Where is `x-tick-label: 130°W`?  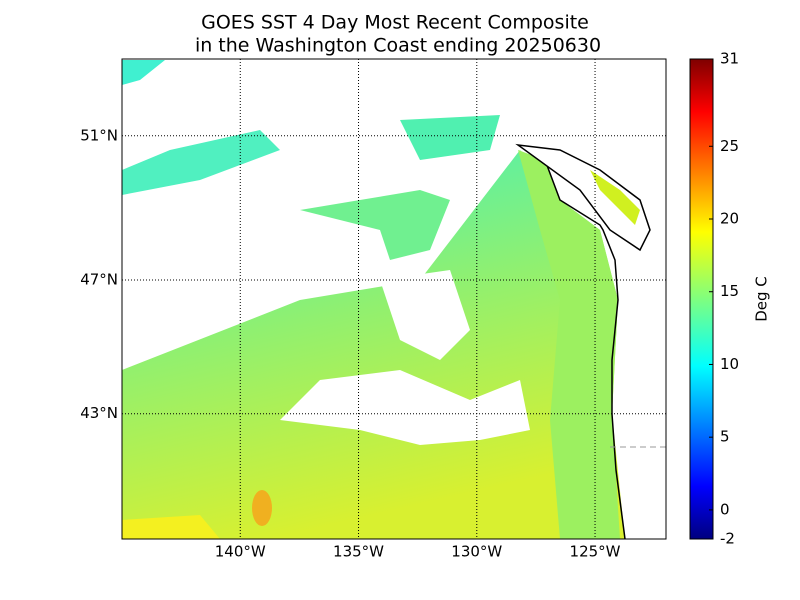
x-tick-label: 130°W is located at coordinates (476, 552).